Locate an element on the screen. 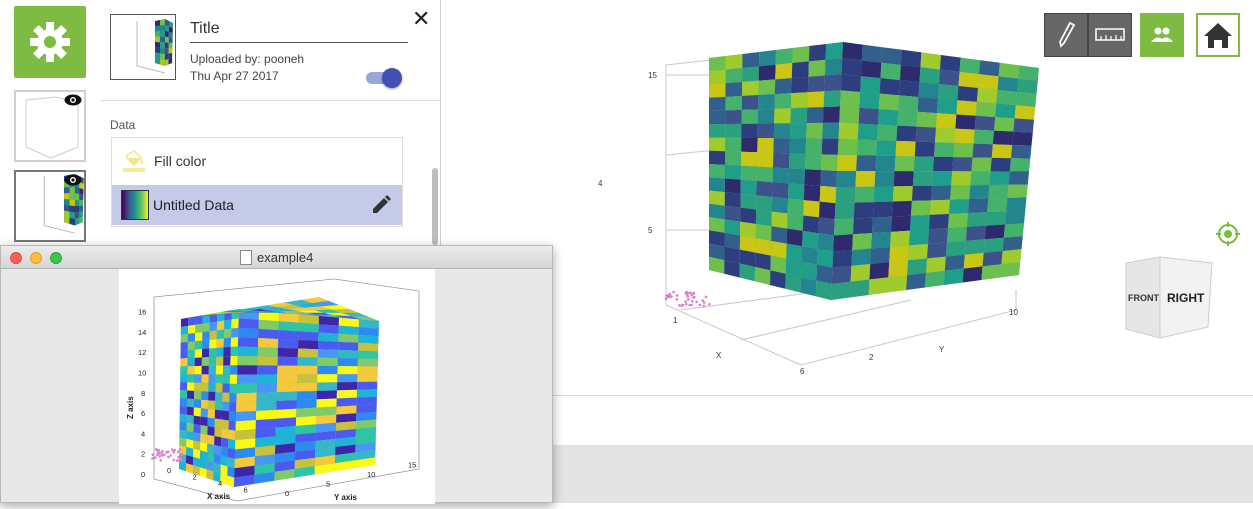  zoom-window-button is located at coordinates (56, 258).